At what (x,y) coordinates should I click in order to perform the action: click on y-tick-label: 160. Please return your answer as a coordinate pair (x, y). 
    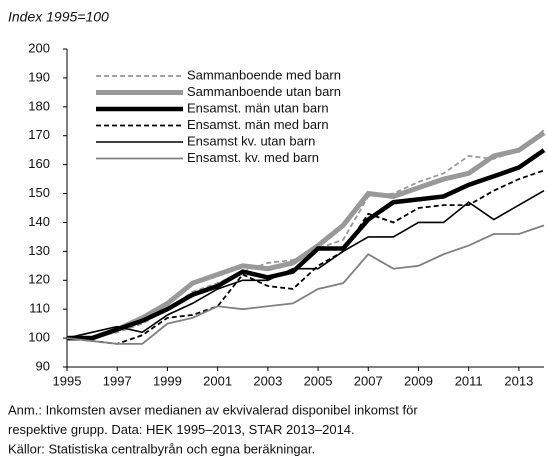
    Looking at the image, I should click on (39, 163).